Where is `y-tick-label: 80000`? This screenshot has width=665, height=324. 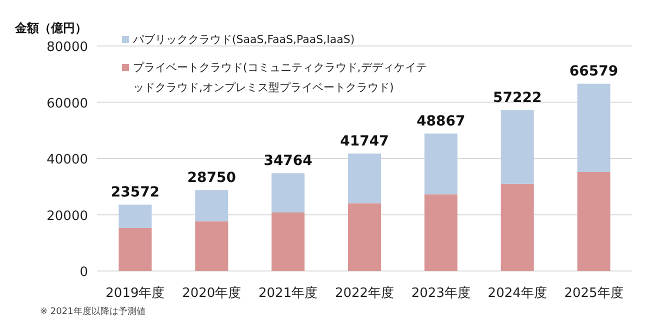
y-tick-label: 80000 is located at coordinates (67, 47).